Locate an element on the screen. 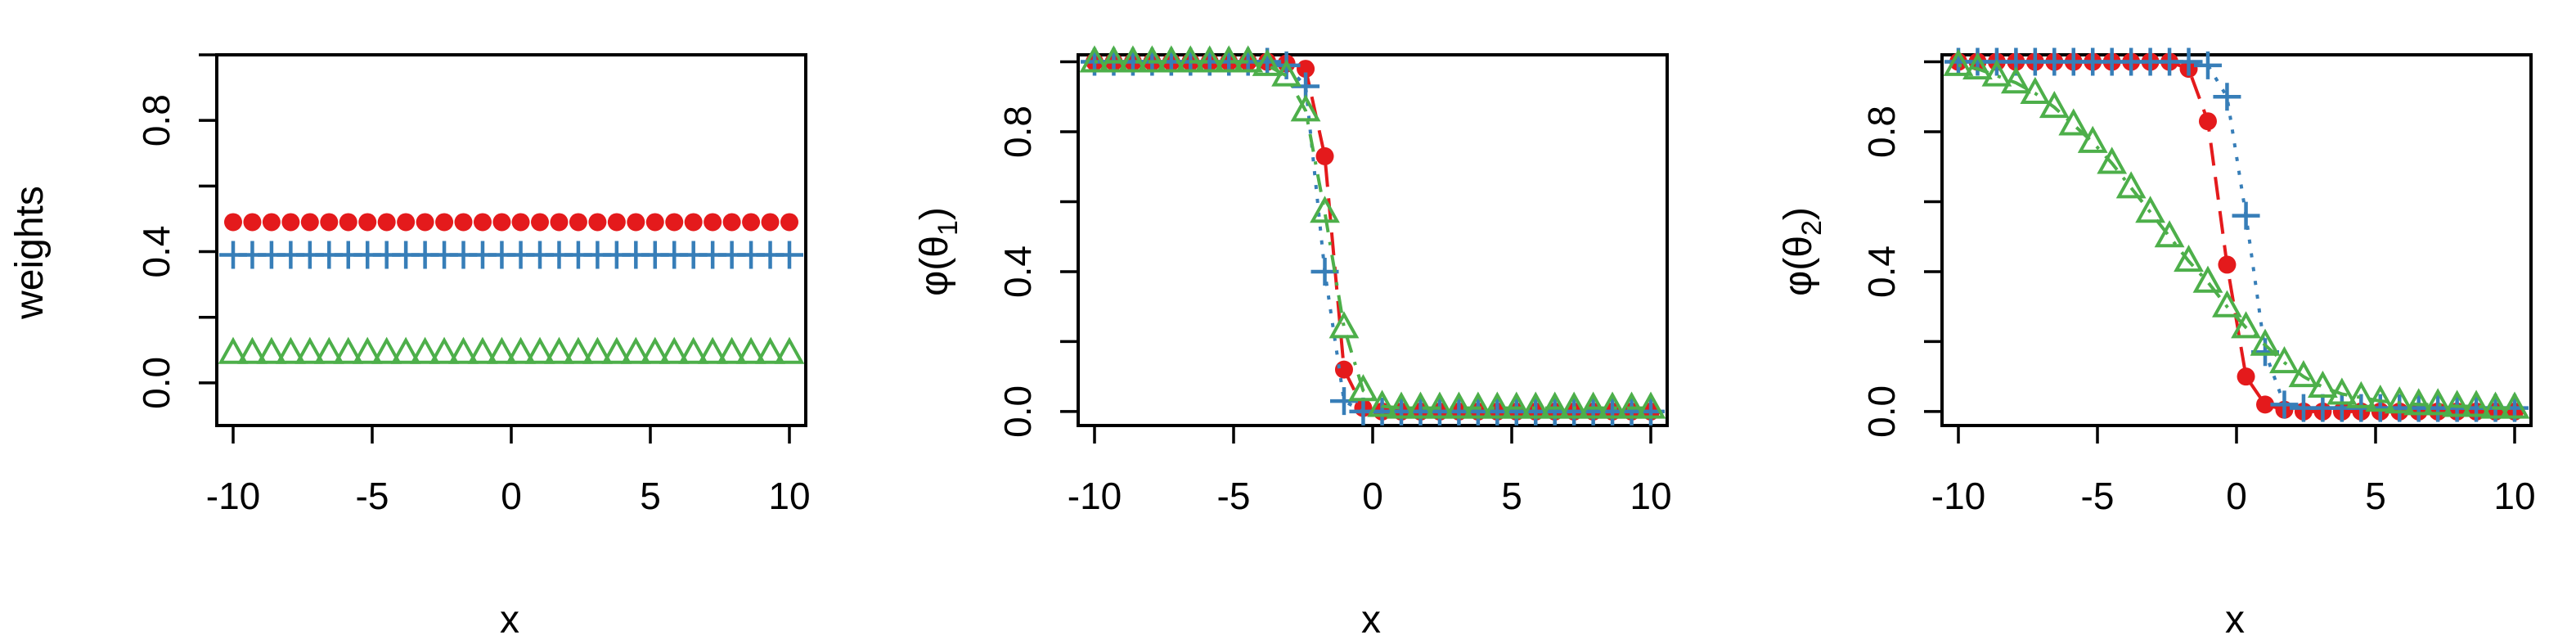  y-axis-label-main: φ(θ is located at coordinates (935, 266).